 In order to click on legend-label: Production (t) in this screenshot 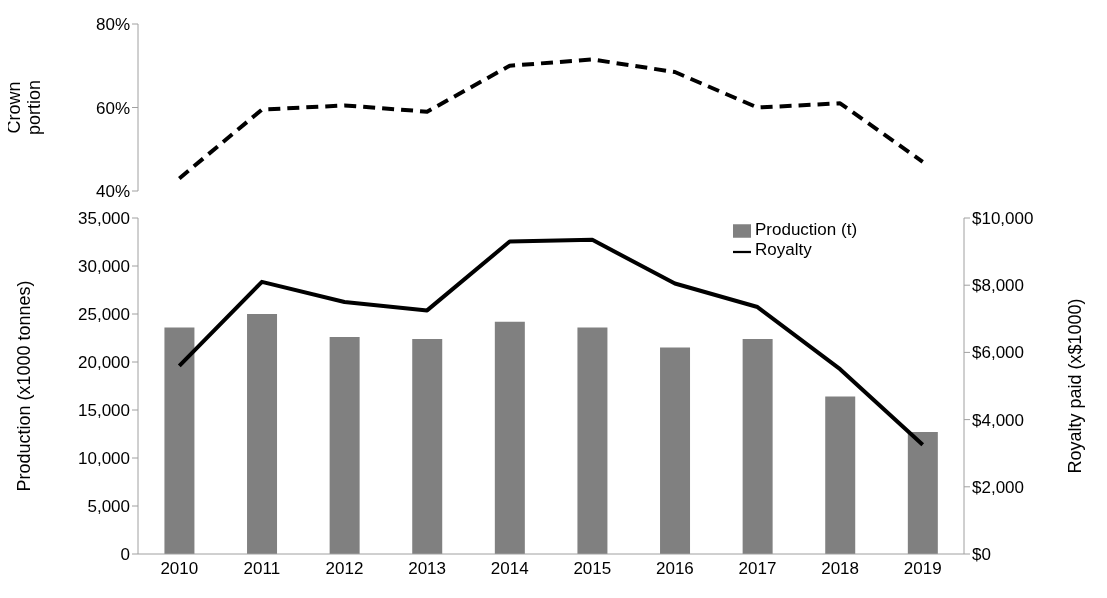, I will do `click(806, 229)`.